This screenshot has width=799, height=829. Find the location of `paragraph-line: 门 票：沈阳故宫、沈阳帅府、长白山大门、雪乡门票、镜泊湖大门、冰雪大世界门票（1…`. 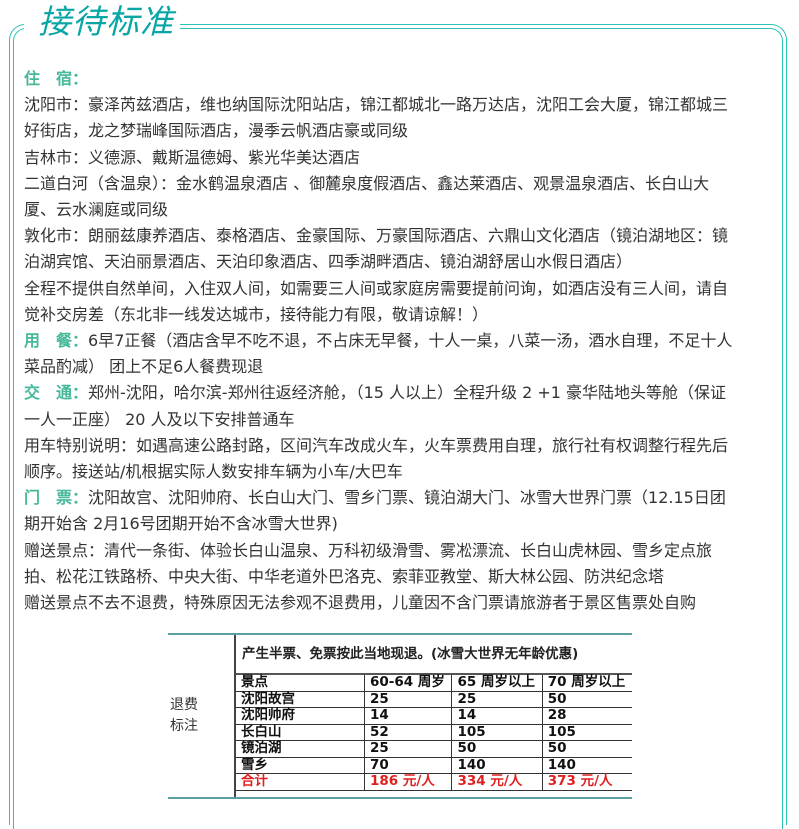

paragraph-line: 门 票：沈阳故宫、沈阳帅府、长白山大门、雪乡门票、镜泊湖大门、冰雪大世界门票（1… is located at coordinates (404, 498).